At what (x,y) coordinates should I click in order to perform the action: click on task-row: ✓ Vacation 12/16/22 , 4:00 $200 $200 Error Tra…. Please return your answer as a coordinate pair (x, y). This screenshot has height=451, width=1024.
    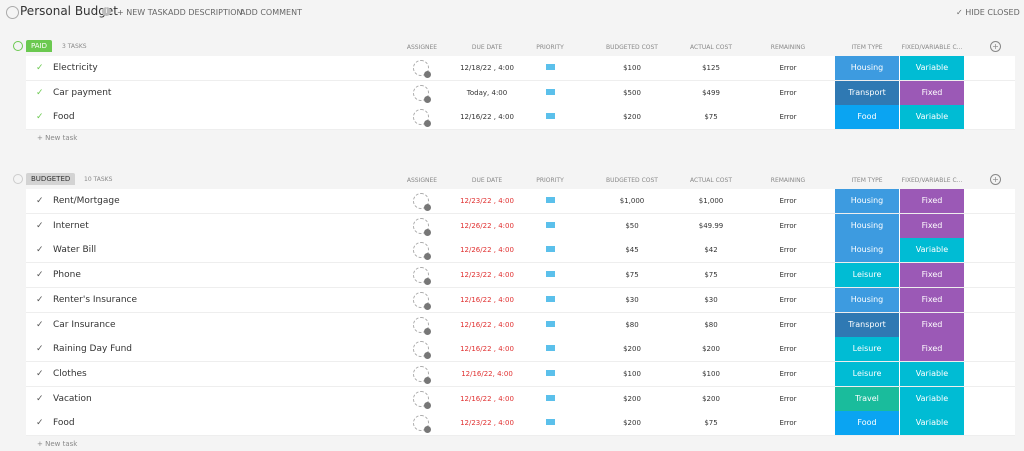
    Looking at the image, I should click on (520, 399).